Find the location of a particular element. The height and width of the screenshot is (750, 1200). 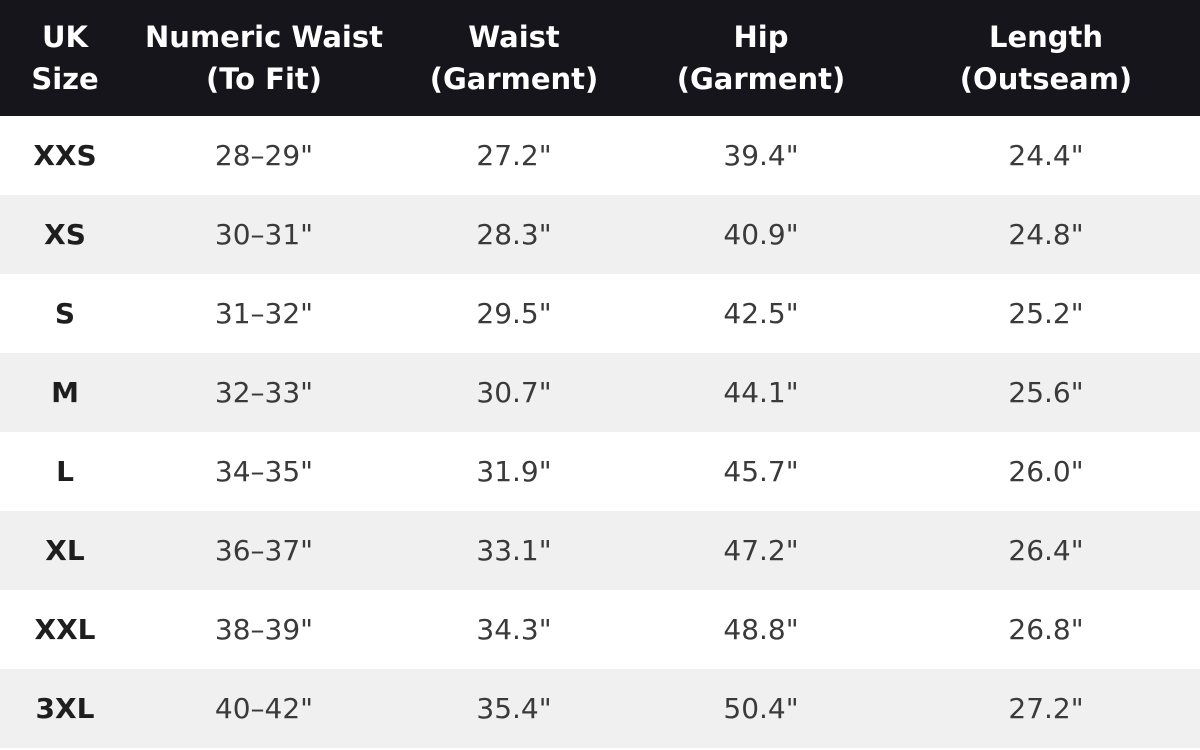

header-line: Waist is located at coordinates (514, 37).